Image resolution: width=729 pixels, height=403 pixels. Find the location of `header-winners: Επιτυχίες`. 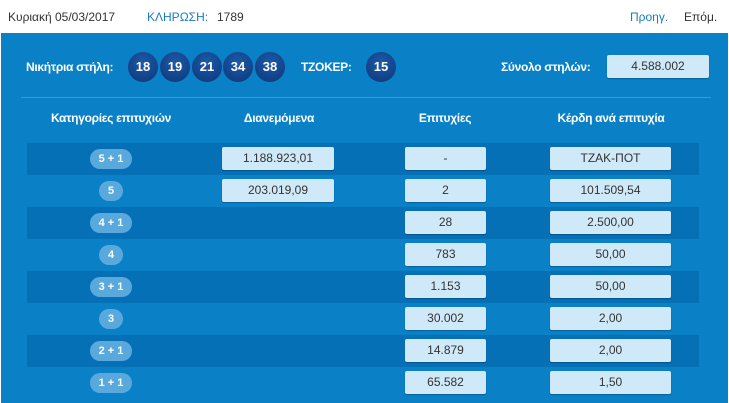

header-winners: Επιτυχίες is located at coordinates (445, 118).